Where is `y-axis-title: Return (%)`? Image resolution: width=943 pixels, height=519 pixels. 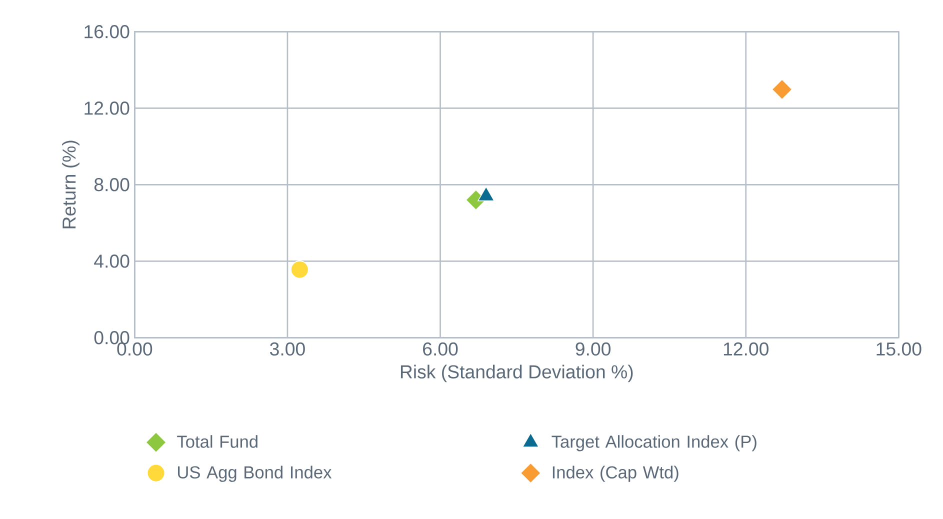 y-axis-title: Return (%) is located at coordinates (71, 184).